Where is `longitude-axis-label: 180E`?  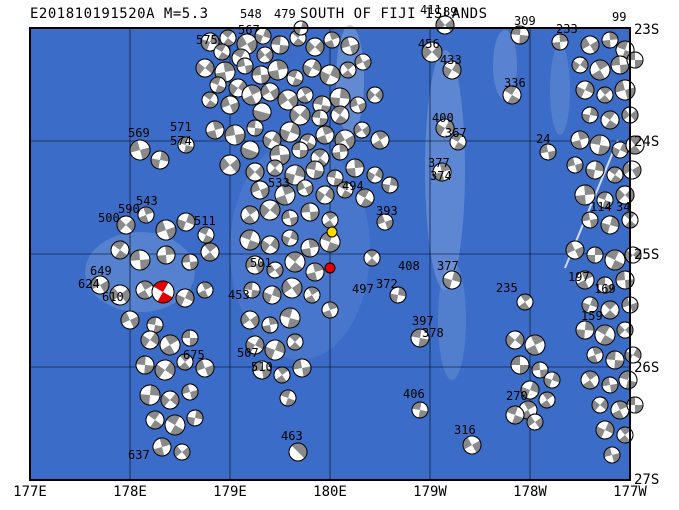
longitude-axis-label: 180E is located at coordinates (330, 492).